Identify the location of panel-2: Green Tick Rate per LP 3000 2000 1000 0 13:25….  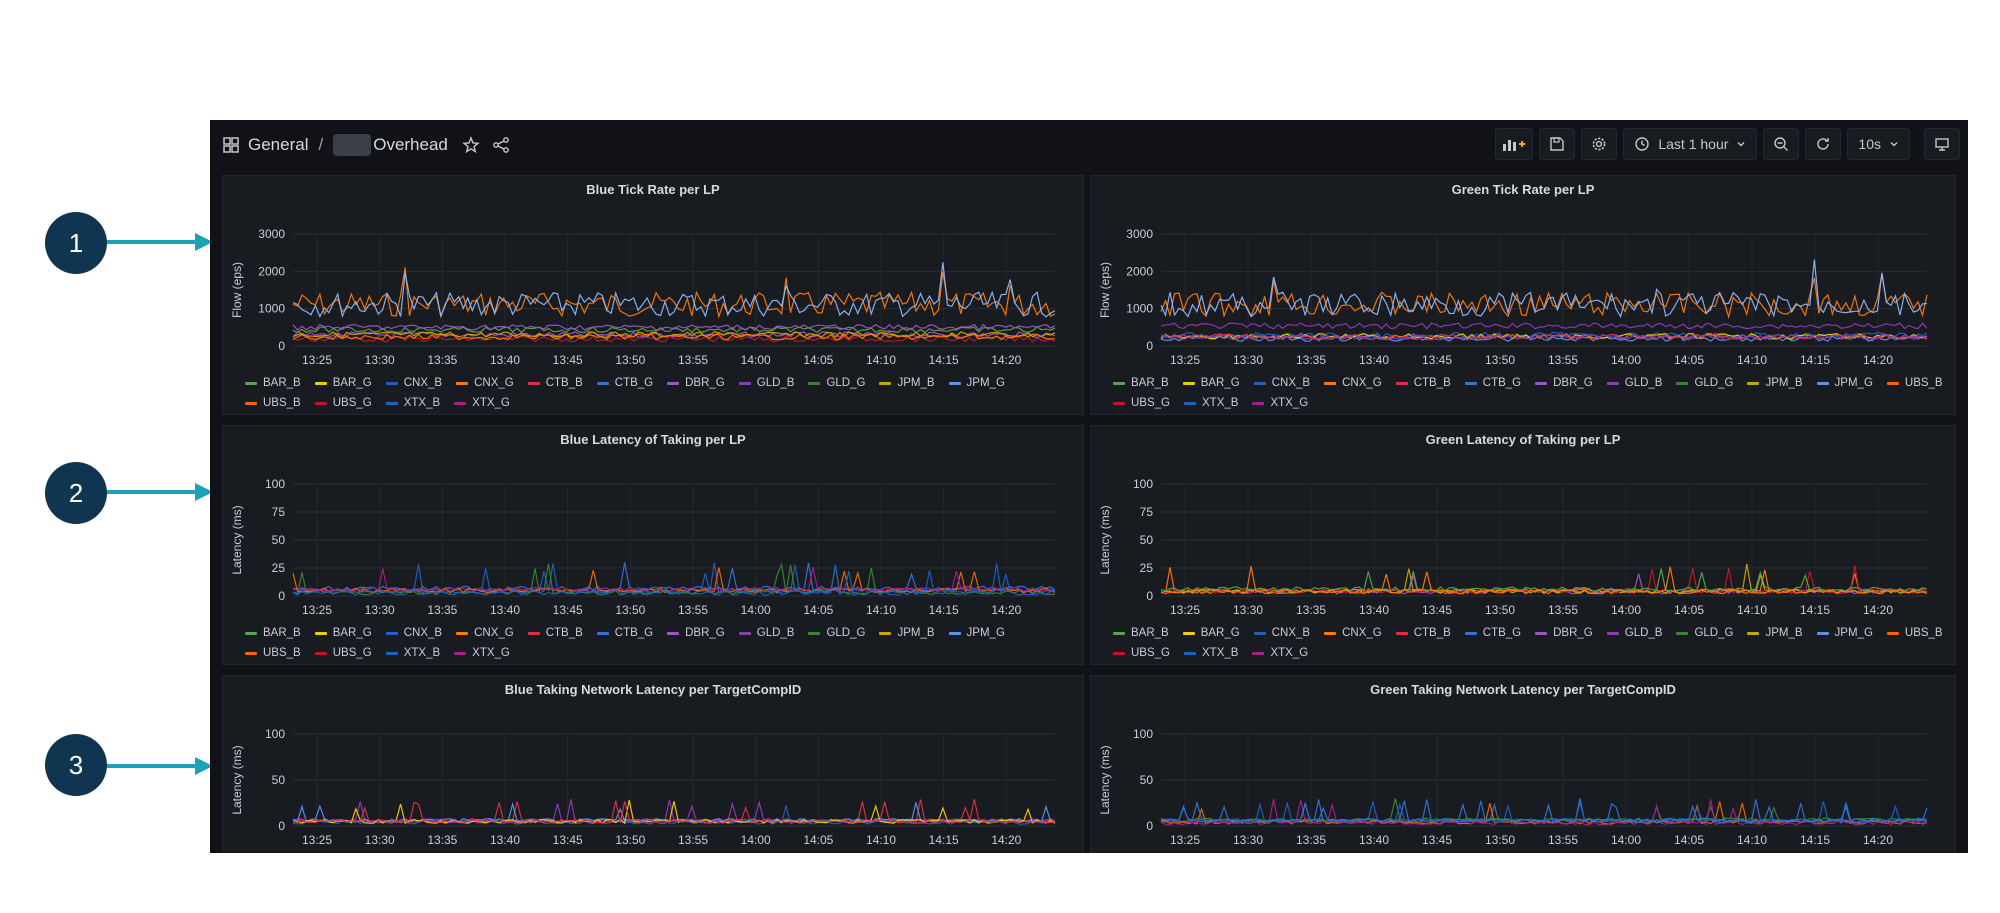
(1523, 295).